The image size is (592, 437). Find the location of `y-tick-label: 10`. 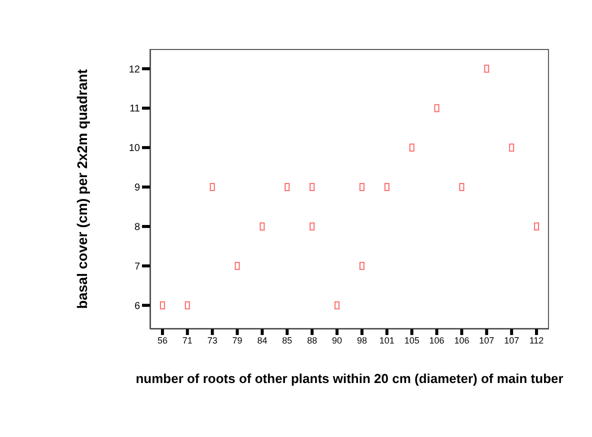

y-tick-label: 10 is located at coordinates (134, 148).